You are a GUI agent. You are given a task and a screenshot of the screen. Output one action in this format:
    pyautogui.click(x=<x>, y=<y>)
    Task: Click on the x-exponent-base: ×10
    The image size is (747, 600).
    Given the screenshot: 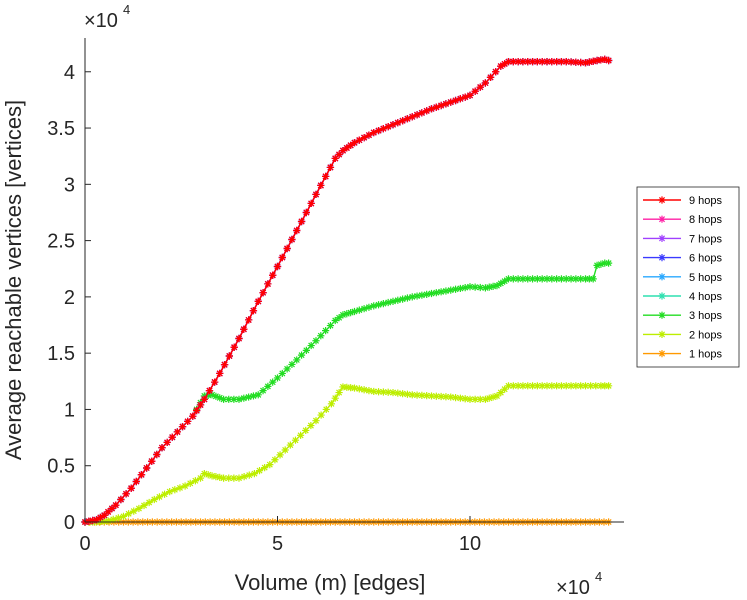 What is the action you would take?
    pyautogui.click(x=573, y=588)
    